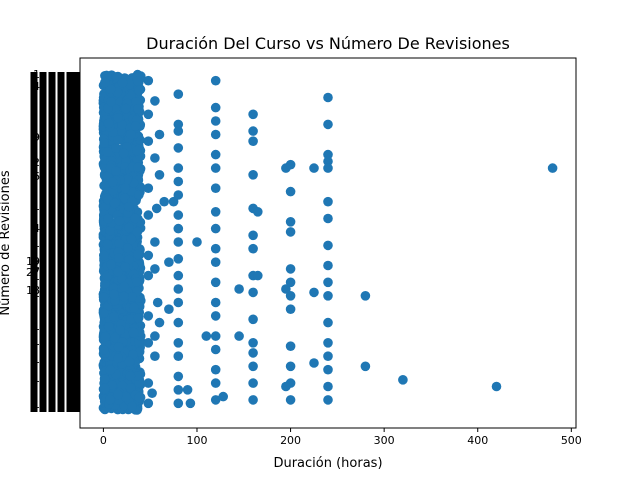 Image resolution: width=640 pixels, height=480 pixels. Describe the element at coordinates (36, 228) in the screenshot. I see `y-tick-label: 4` at that location.